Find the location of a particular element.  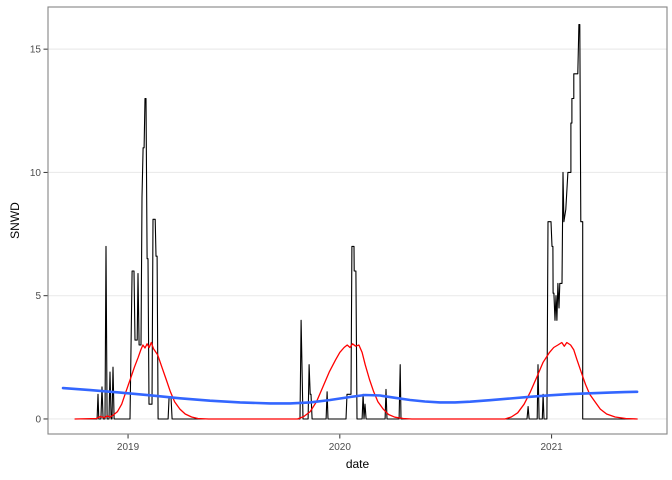

x-tick-label: 2019 is located at coordinates (128, 447).